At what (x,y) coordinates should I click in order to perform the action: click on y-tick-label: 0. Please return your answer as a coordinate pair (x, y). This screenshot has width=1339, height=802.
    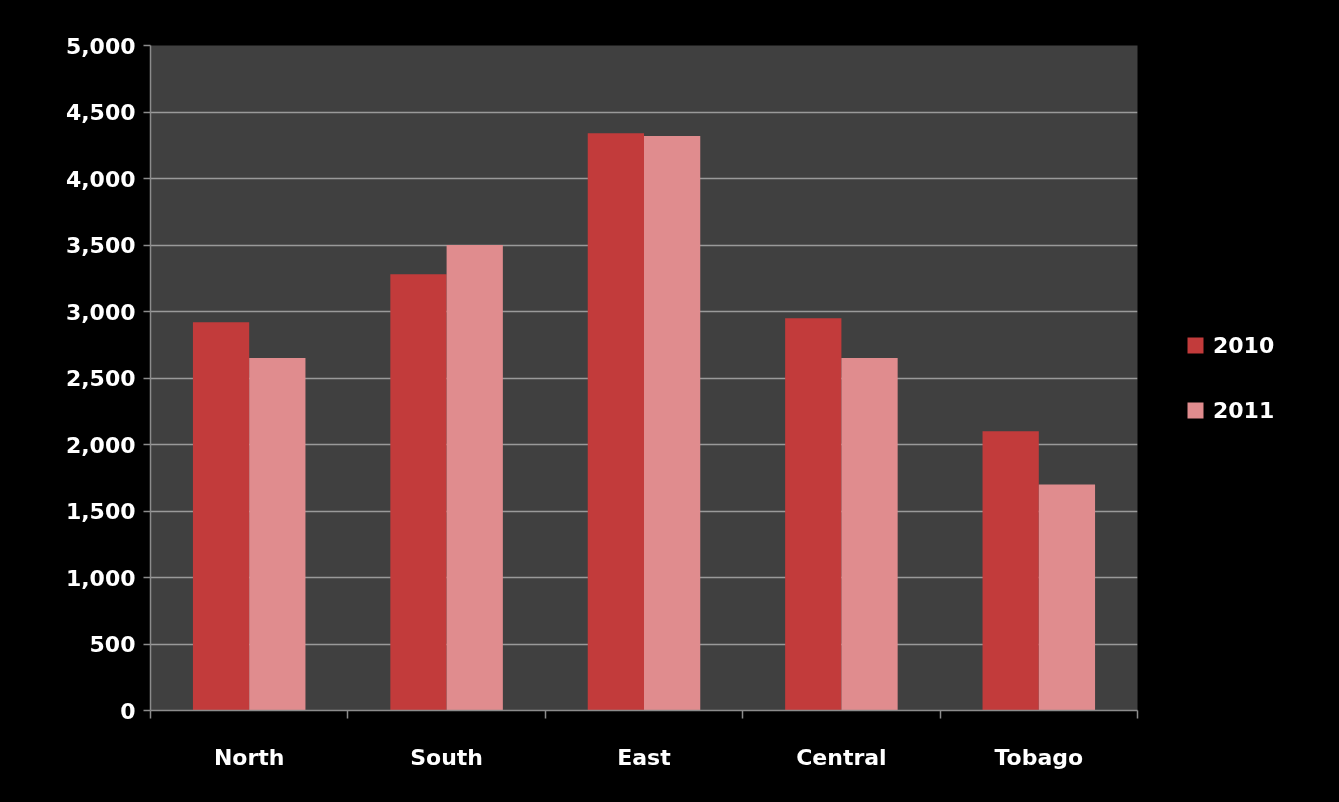
    Looking at the image, I should click on (128, 711).